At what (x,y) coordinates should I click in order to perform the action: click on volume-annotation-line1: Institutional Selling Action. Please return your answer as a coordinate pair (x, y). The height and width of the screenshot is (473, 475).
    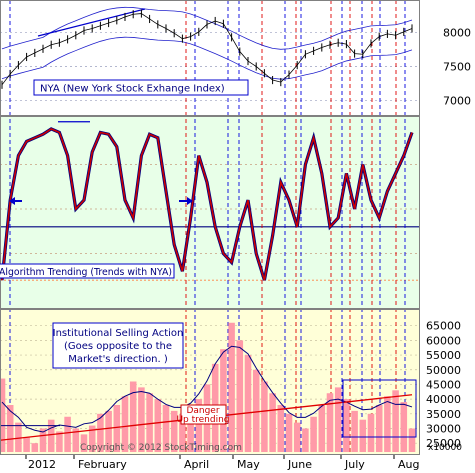
    Looking at the image, I should click on (118, 333).